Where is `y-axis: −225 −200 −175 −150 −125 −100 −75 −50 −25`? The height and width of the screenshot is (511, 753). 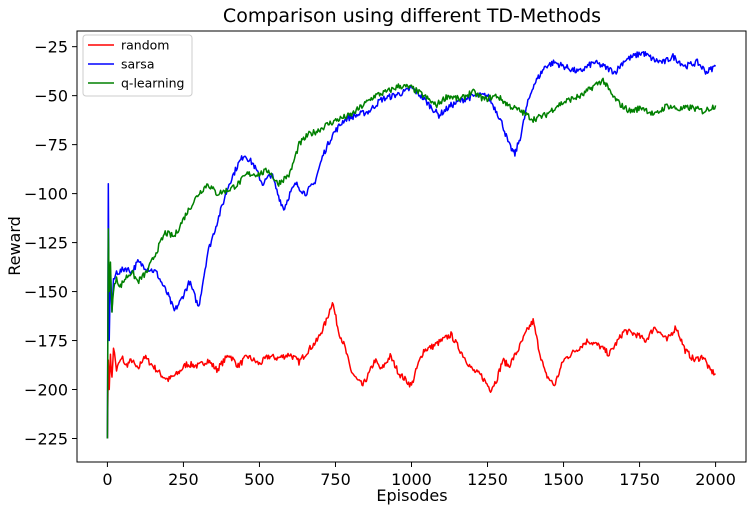 y-axis: −225 −200 −175 −150 −125 −100 −75 −50 −25 is located at coordinates (50, 243).